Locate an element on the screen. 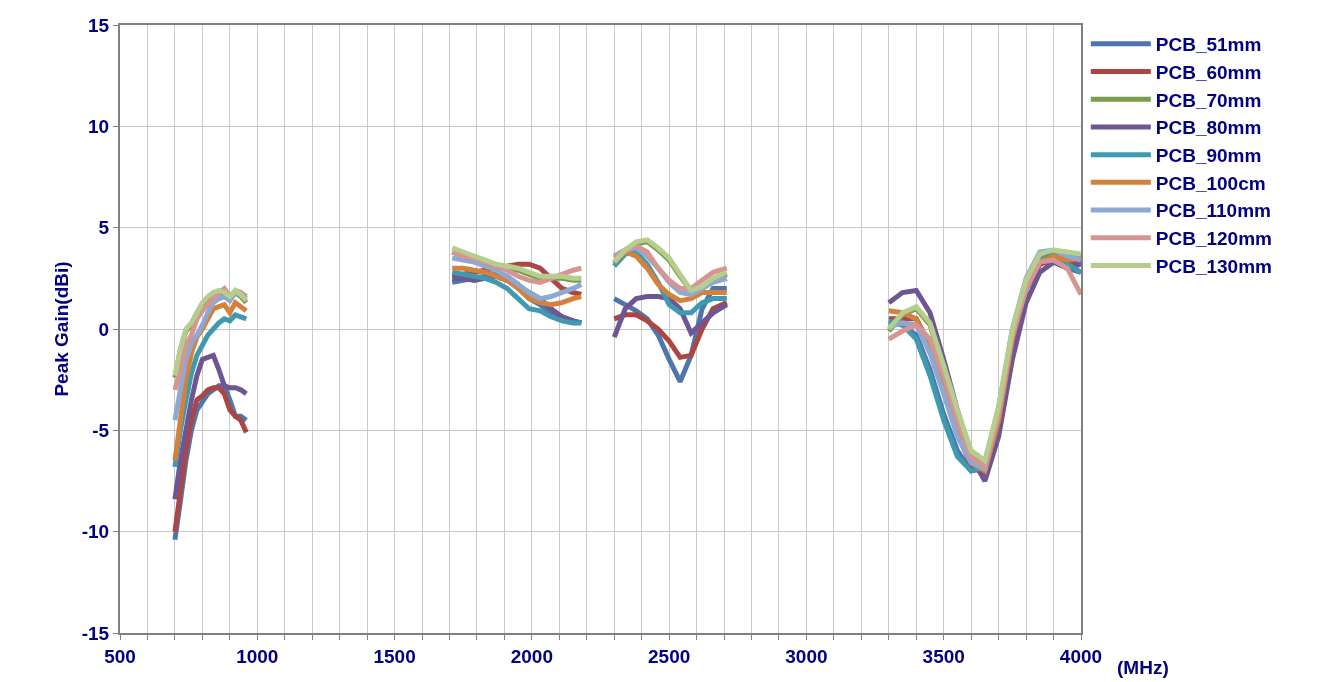 Image resolution: width=1324 pixels, height=682 pixels. legend-label: PCB_130mm is located at coordinates (1213, 266).